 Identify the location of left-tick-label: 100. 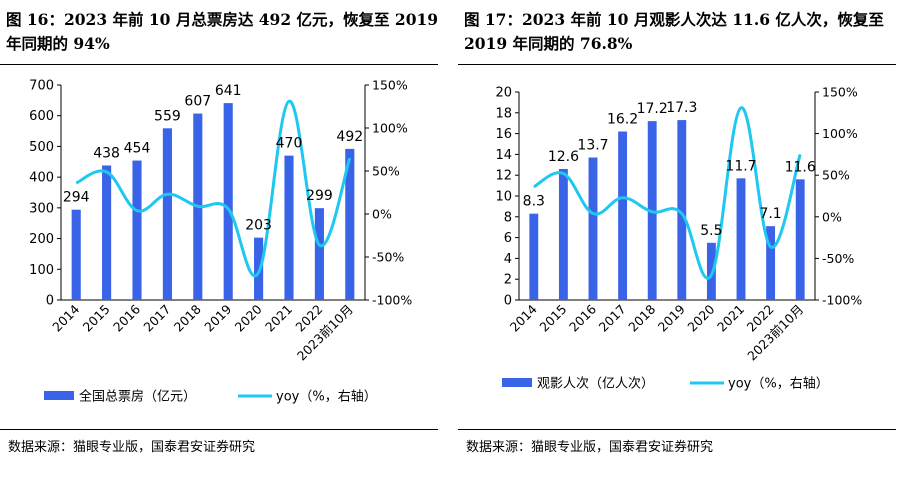
(41, 270).